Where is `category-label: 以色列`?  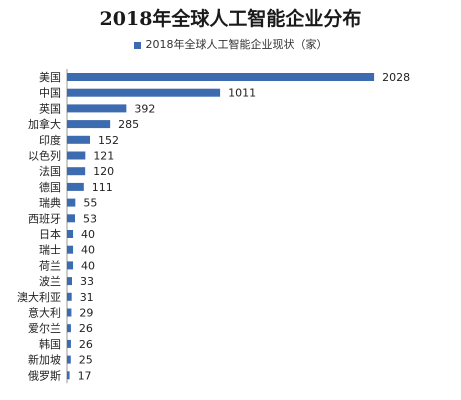
category-label: 以色列 is located at coordinates (44, 156).